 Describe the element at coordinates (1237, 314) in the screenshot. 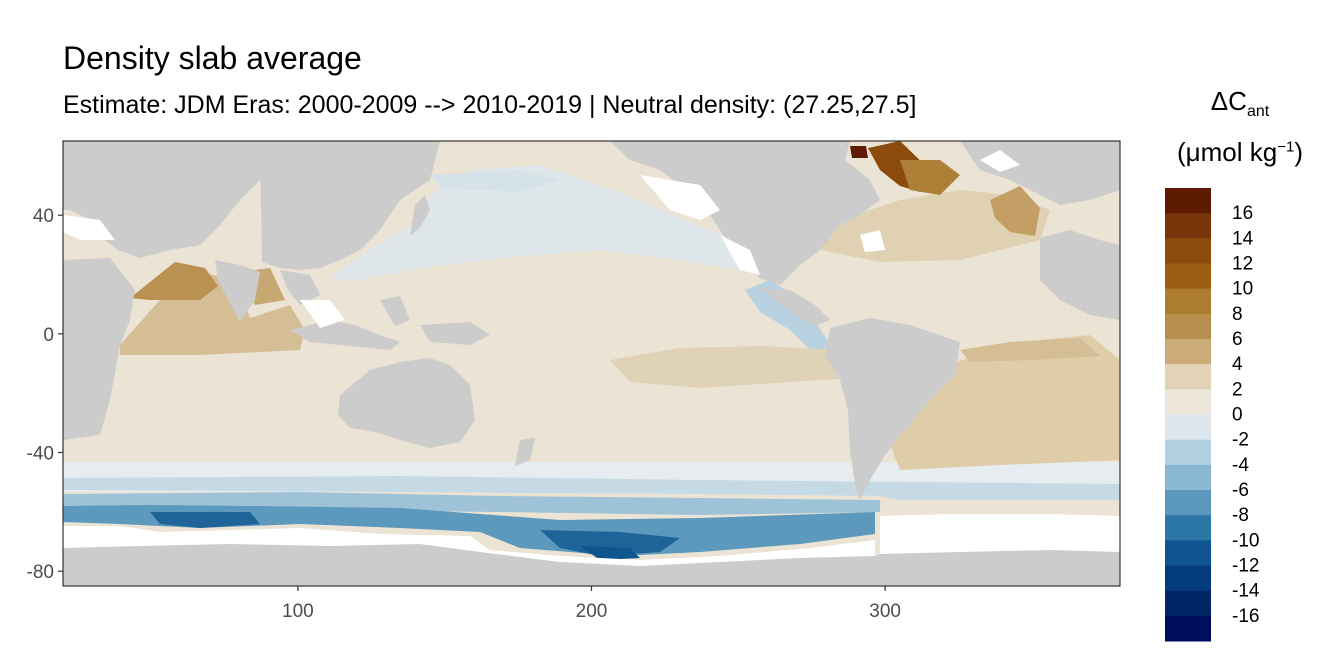

I see `legend-label: 8` at that location.